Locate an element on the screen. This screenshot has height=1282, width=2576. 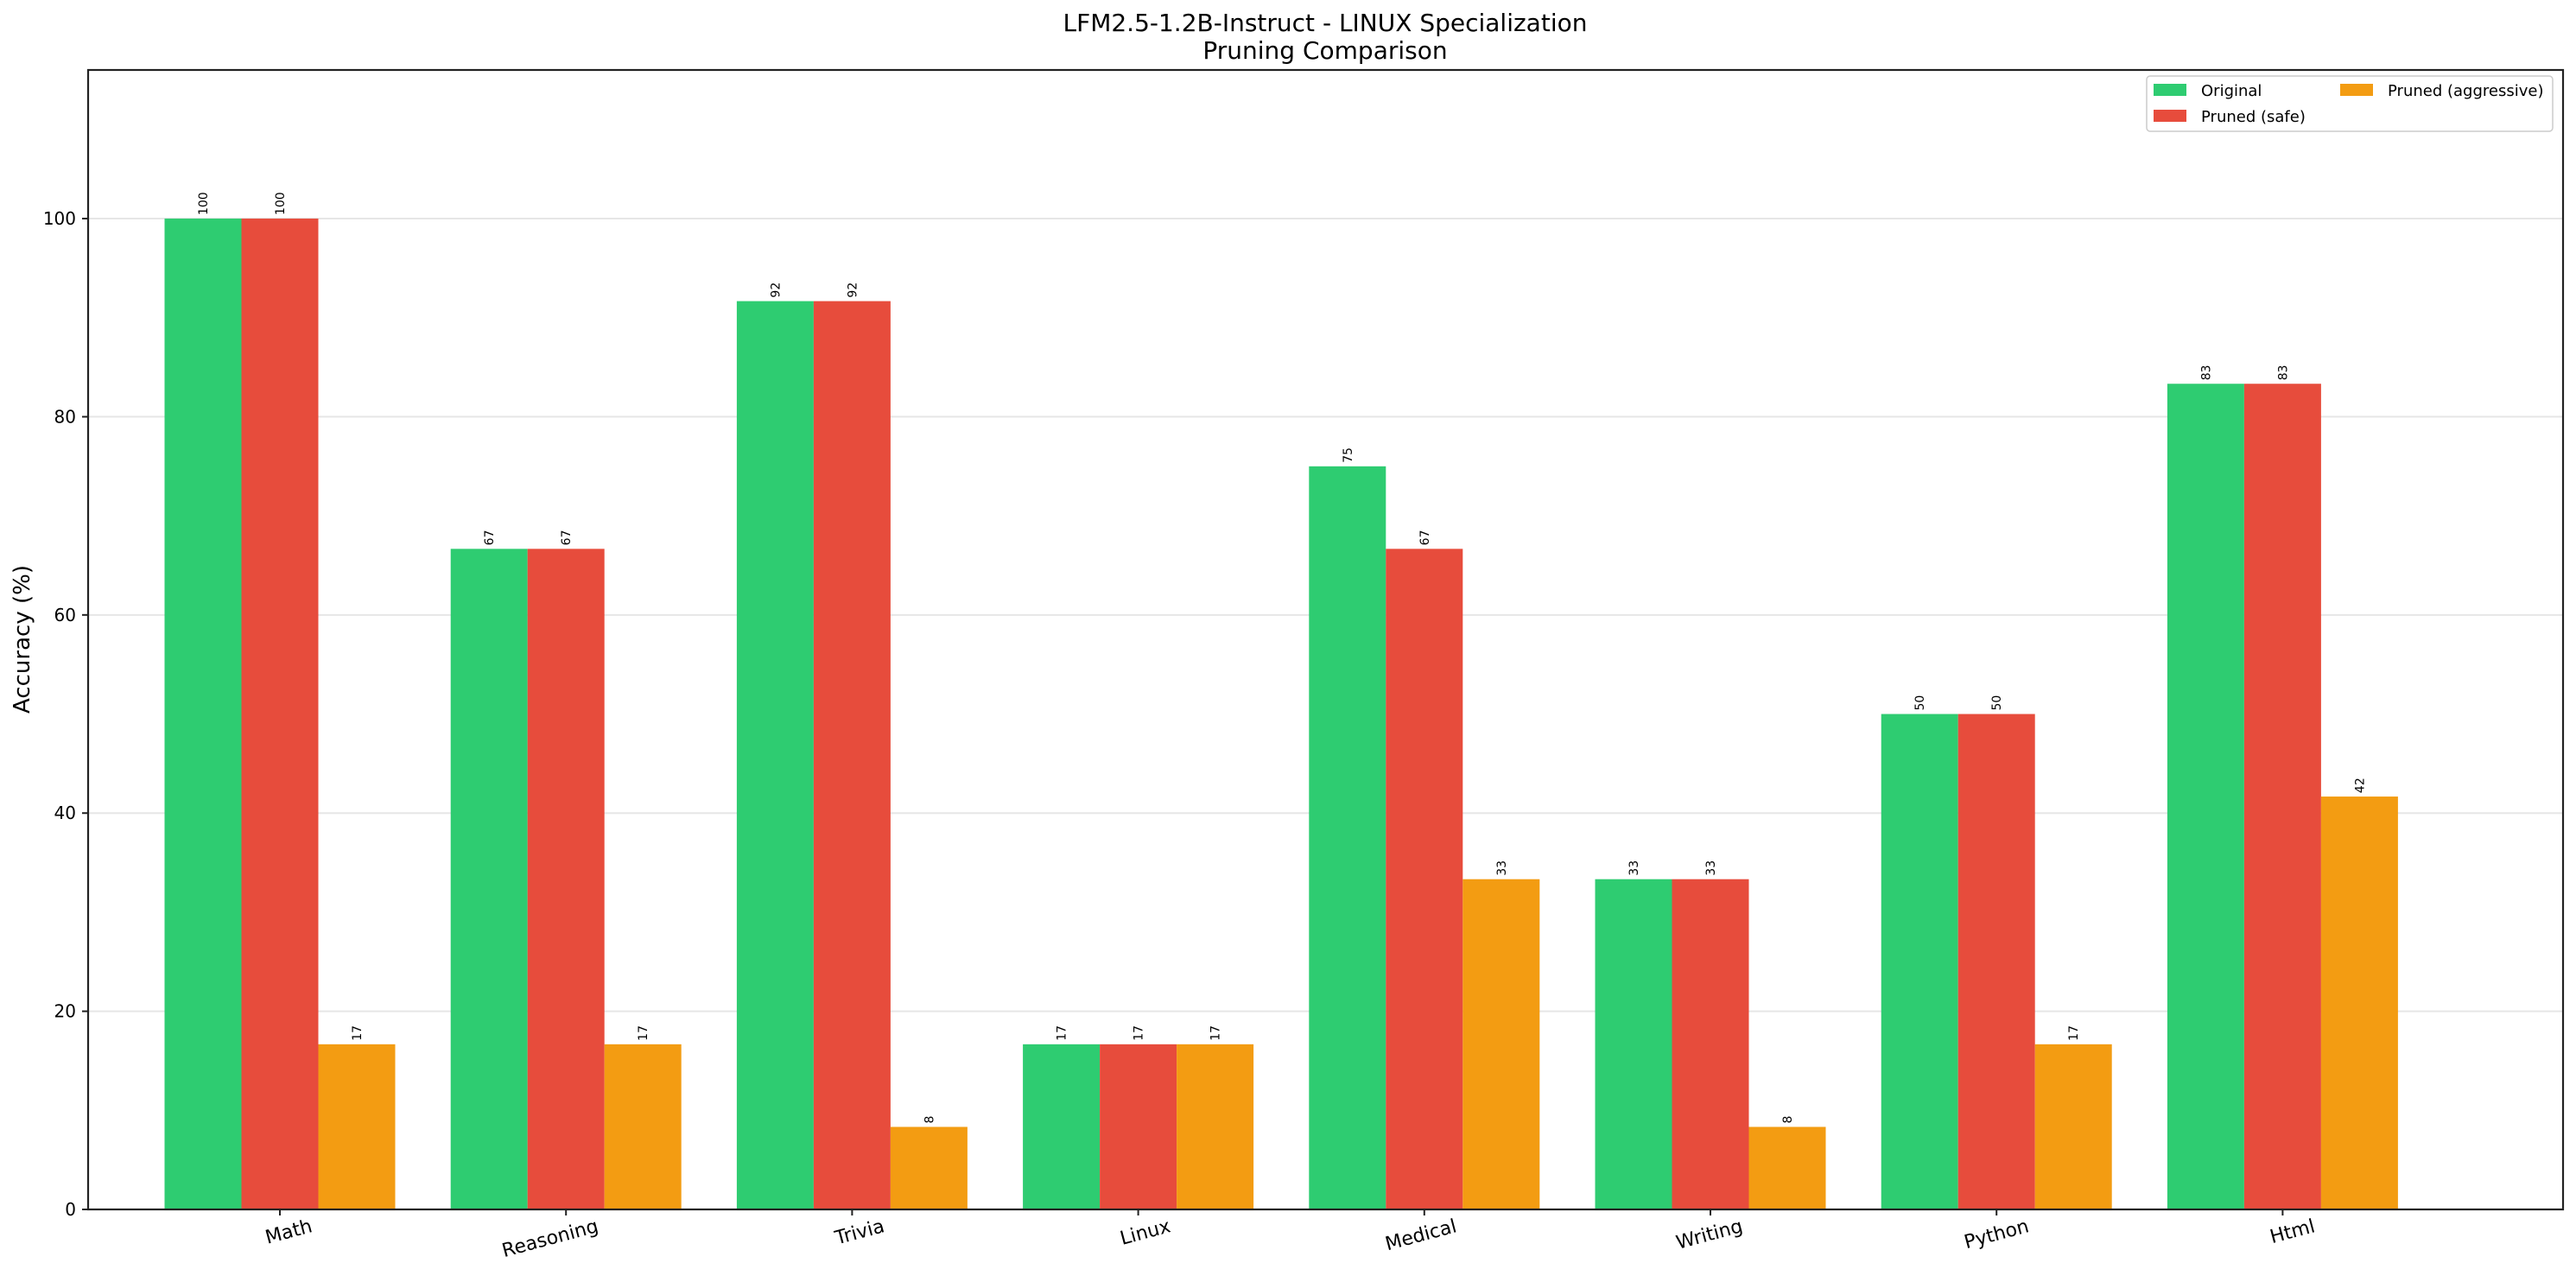
bar-pruned-aggressive--math is located at coordinates (357, 1126).